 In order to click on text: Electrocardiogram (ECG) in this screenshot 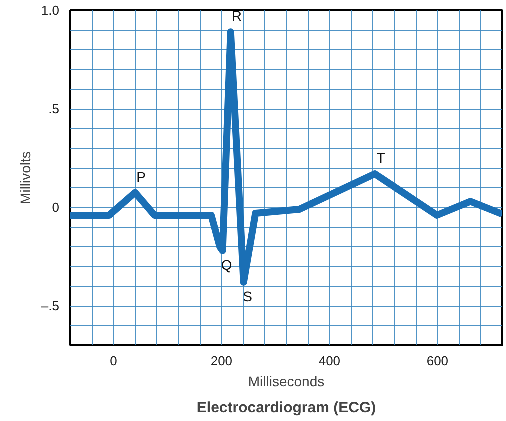, I will do `click(286, 408)`.